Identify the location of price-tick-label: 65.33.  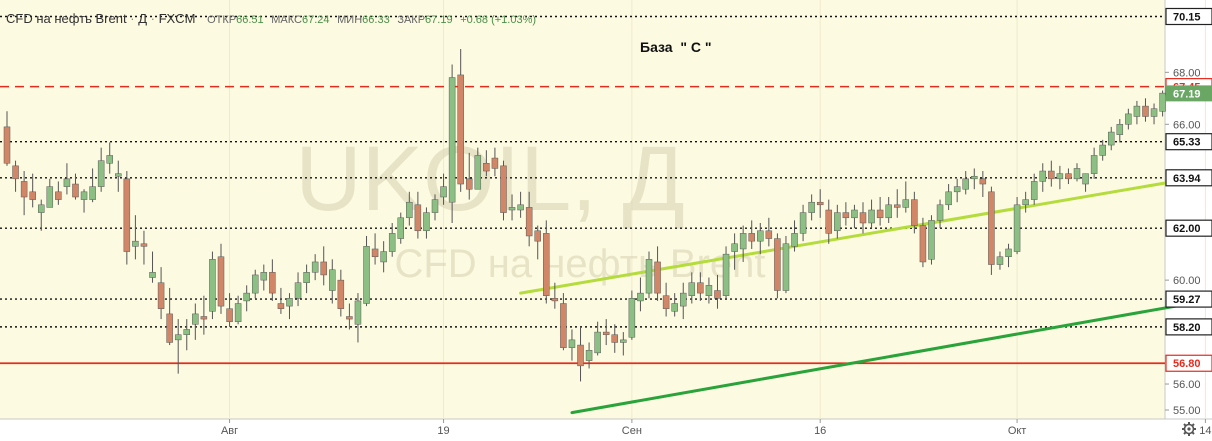
(1187, 143).